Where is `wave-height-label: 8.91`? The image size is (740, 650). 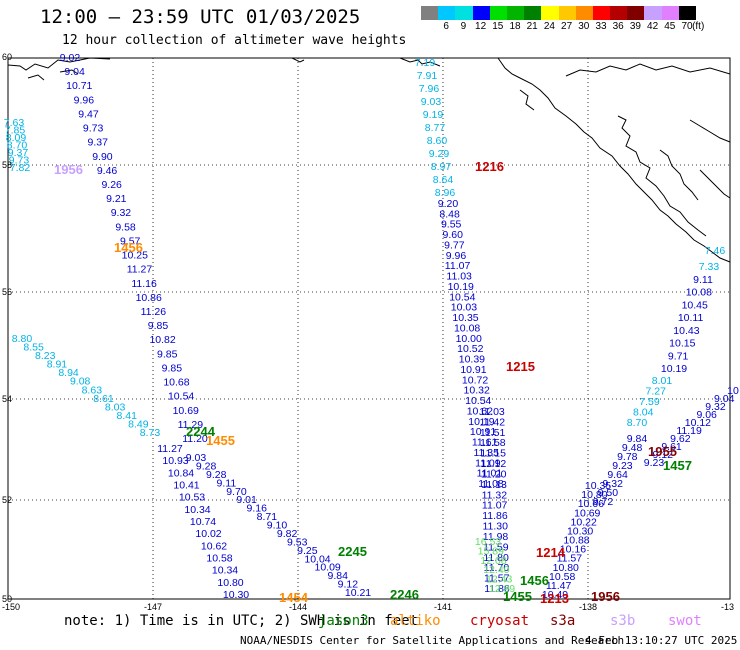 wave-height-label: 8.91 is located at coordinates (57, 365).